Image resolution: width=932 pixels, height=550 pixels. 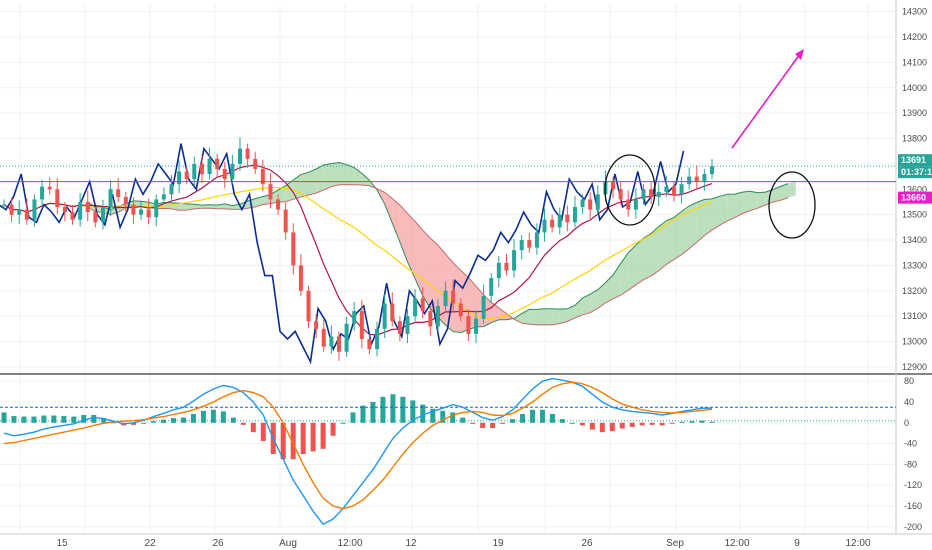 I want to click on date-tick-label: Aug, so click(x=288, y=543).